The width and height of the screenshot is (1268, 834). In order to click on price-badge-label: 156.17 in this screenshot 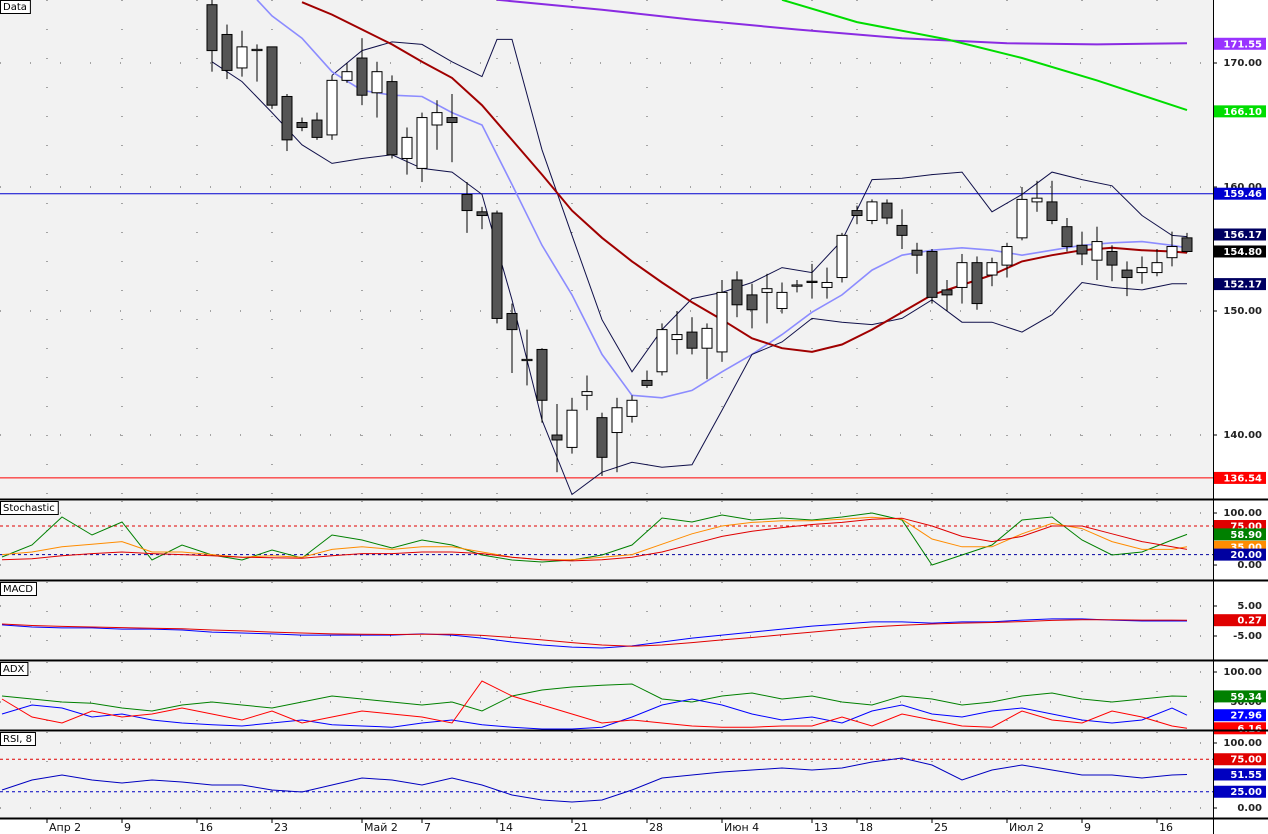, I will do `click(1242, 235)`.